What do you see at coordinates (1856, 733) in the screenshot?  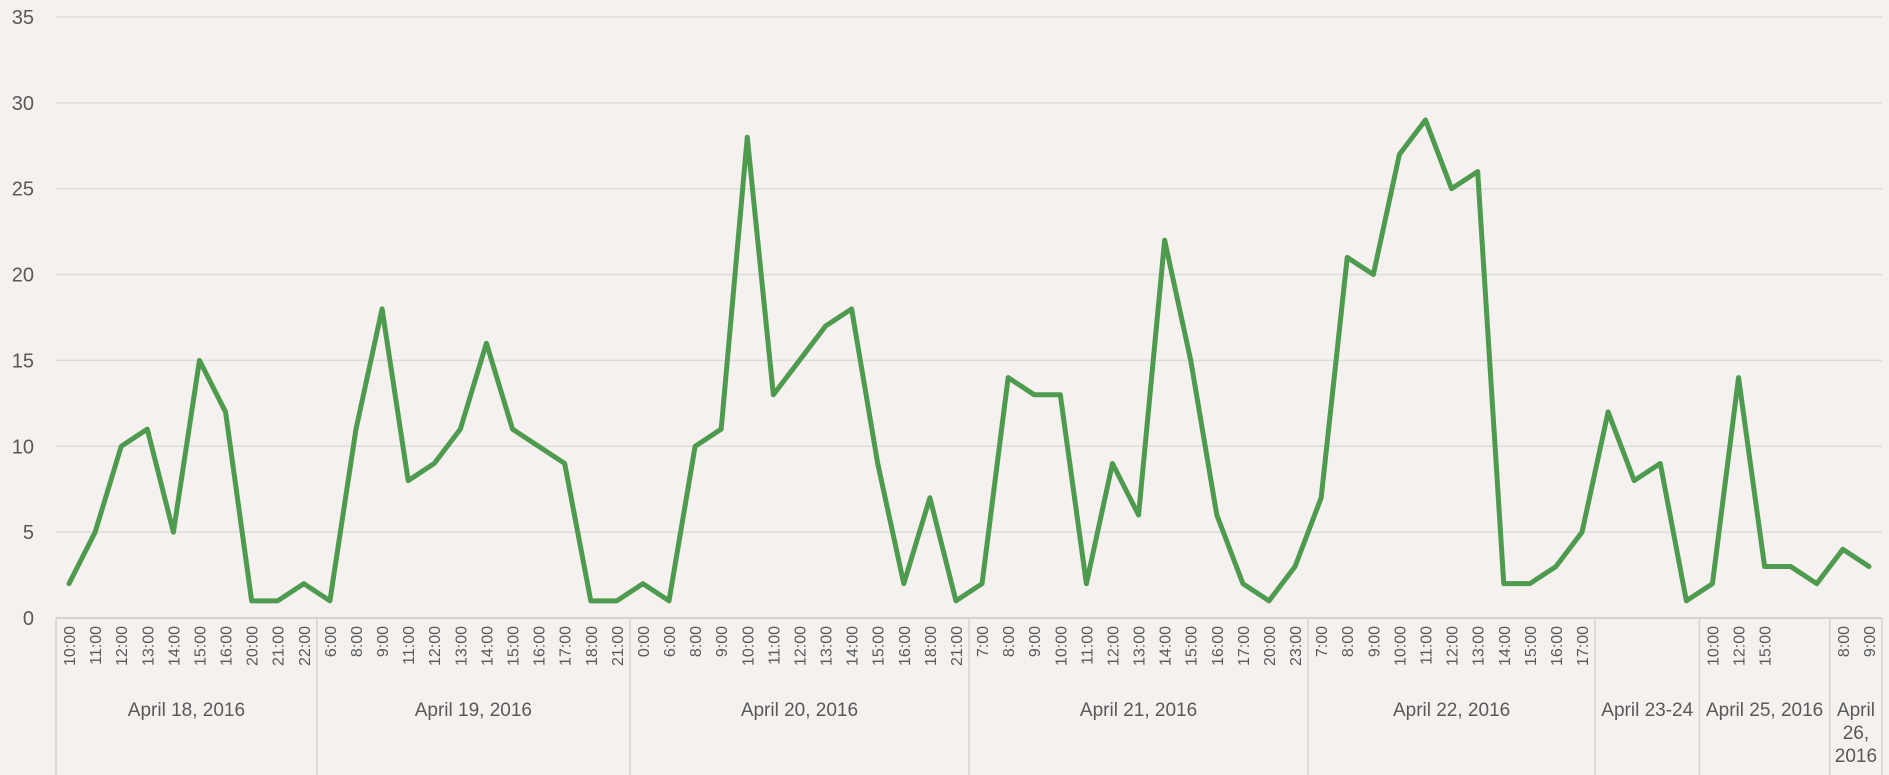 I see `group-label: April 26, 2016` at bounding box center [1856, 733].